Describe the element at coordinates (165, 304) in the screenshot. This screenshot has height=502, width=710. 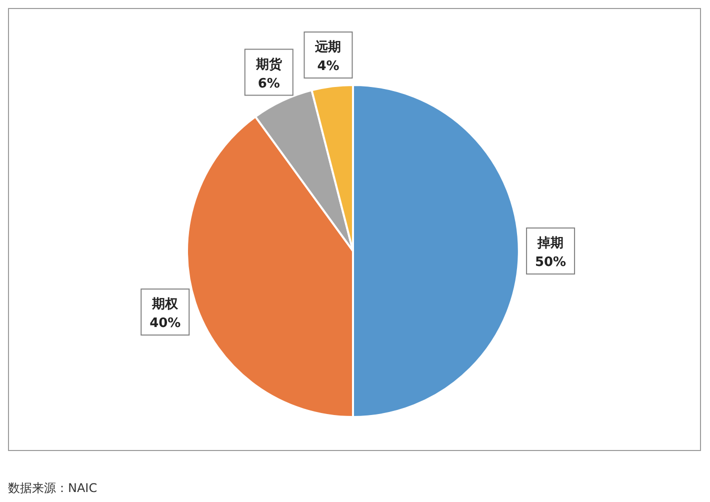
I see `slice-label: 期权` at that location.